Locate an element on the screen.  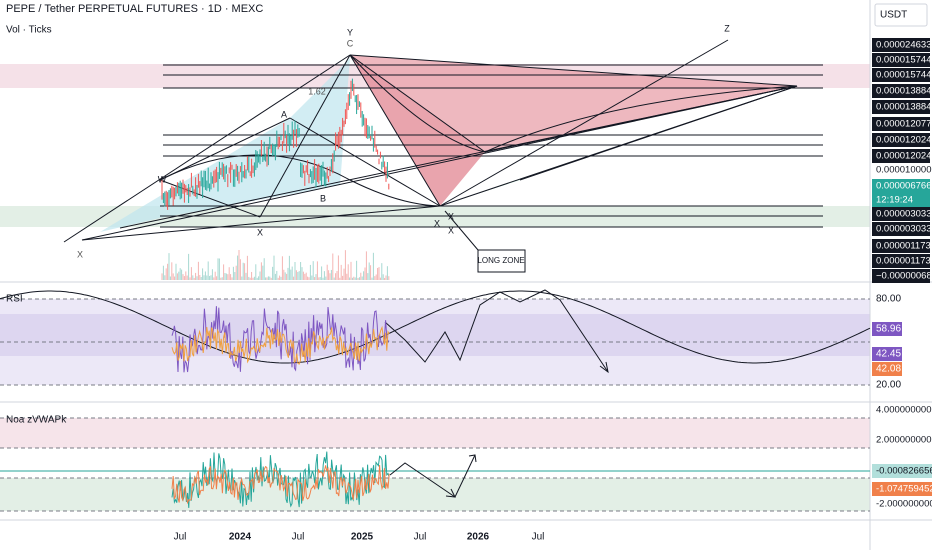
wave-label: A is located at coordinates (284, 114).